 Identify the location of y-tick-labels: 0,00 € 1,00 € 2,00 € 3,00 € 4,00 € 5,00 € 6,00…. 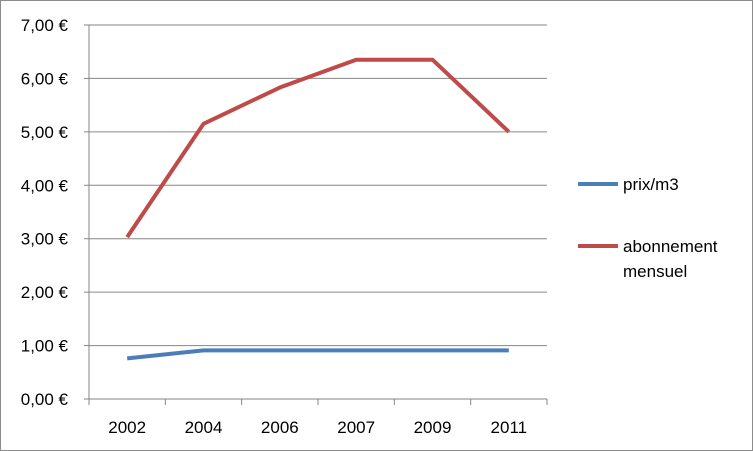
(45, 212).